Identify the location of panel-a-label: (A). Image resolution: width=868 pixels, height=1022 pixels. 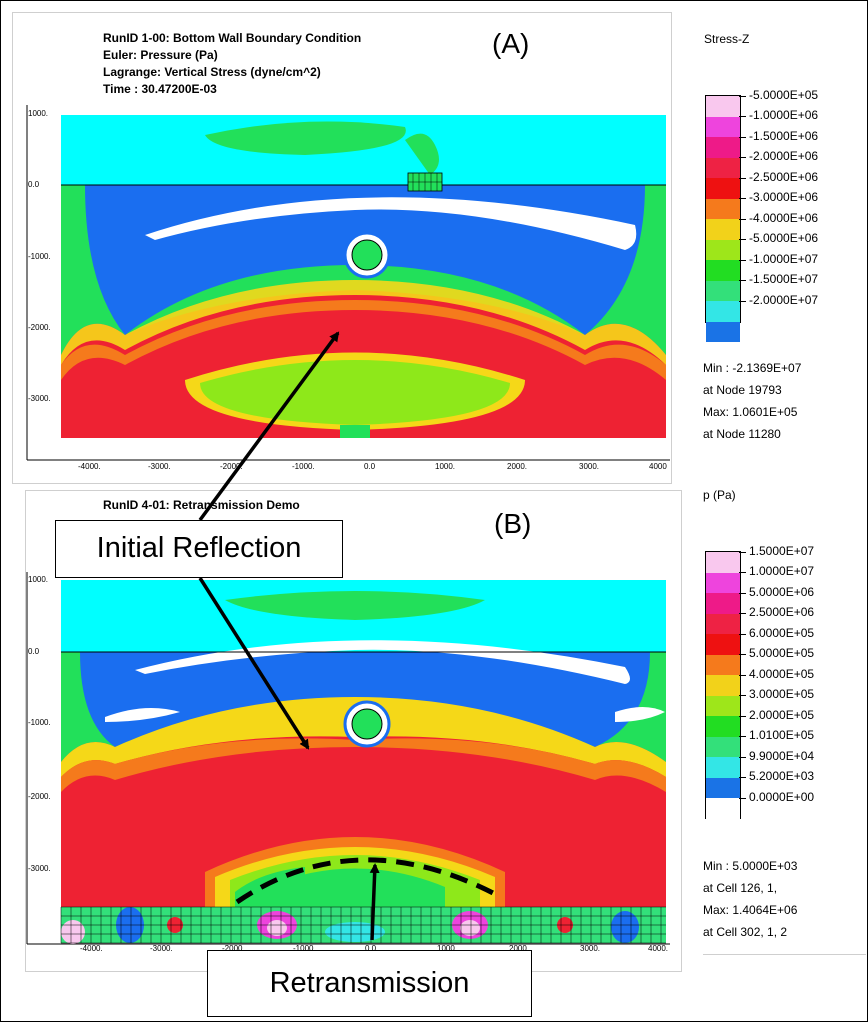
(511, 43).